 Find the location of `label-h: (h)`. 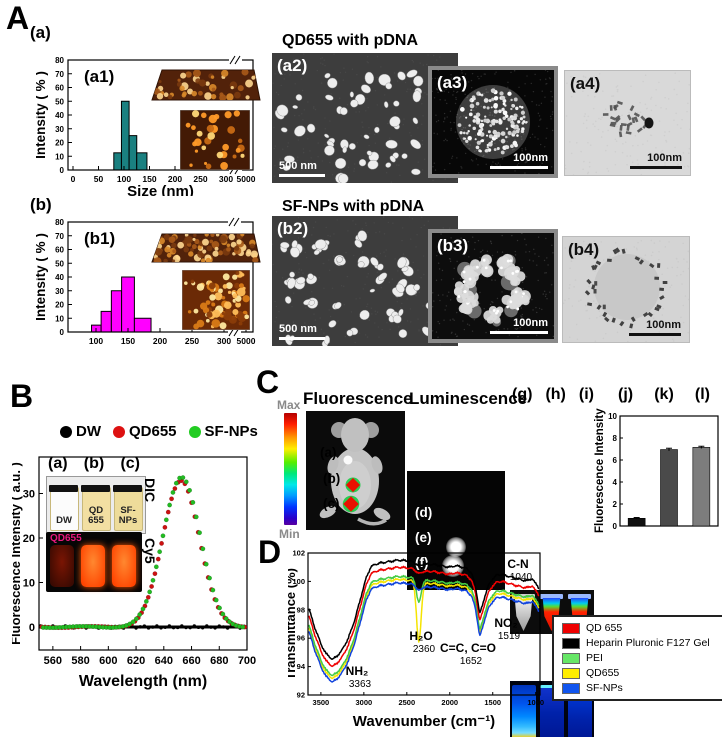

label-h: (h) is located at coordinates (555, 394).